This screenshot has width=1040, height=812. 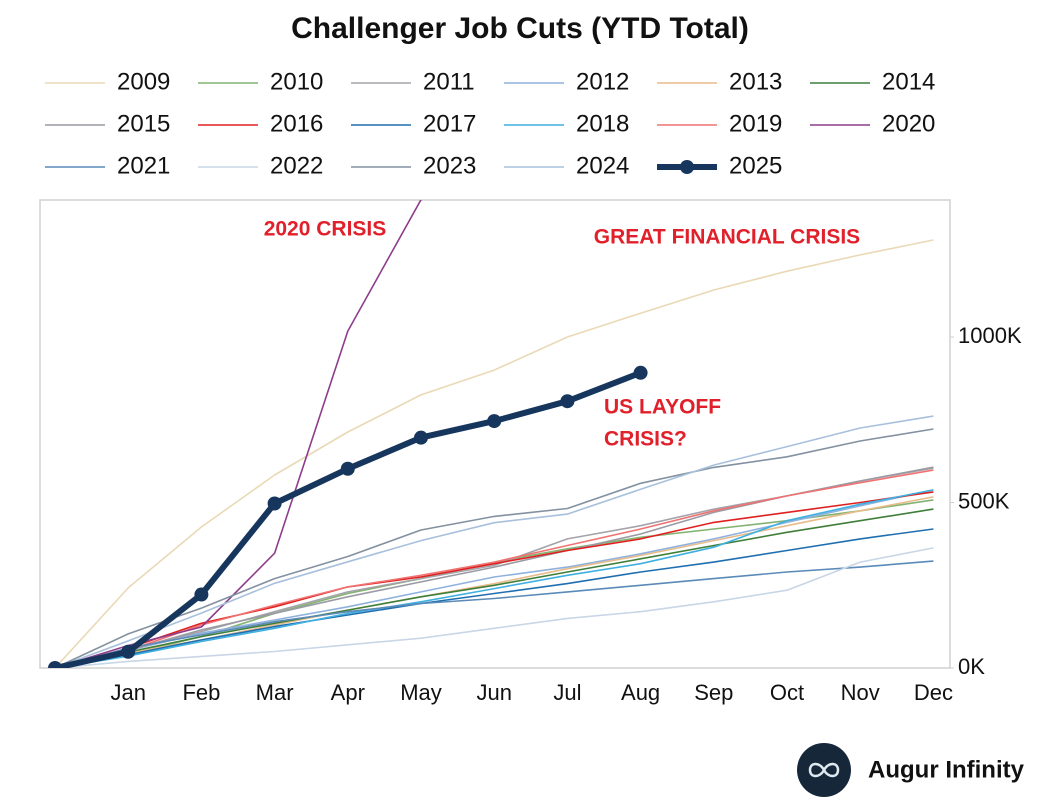 I want to click on legend-label: 2009, so click(x=143, y=81).